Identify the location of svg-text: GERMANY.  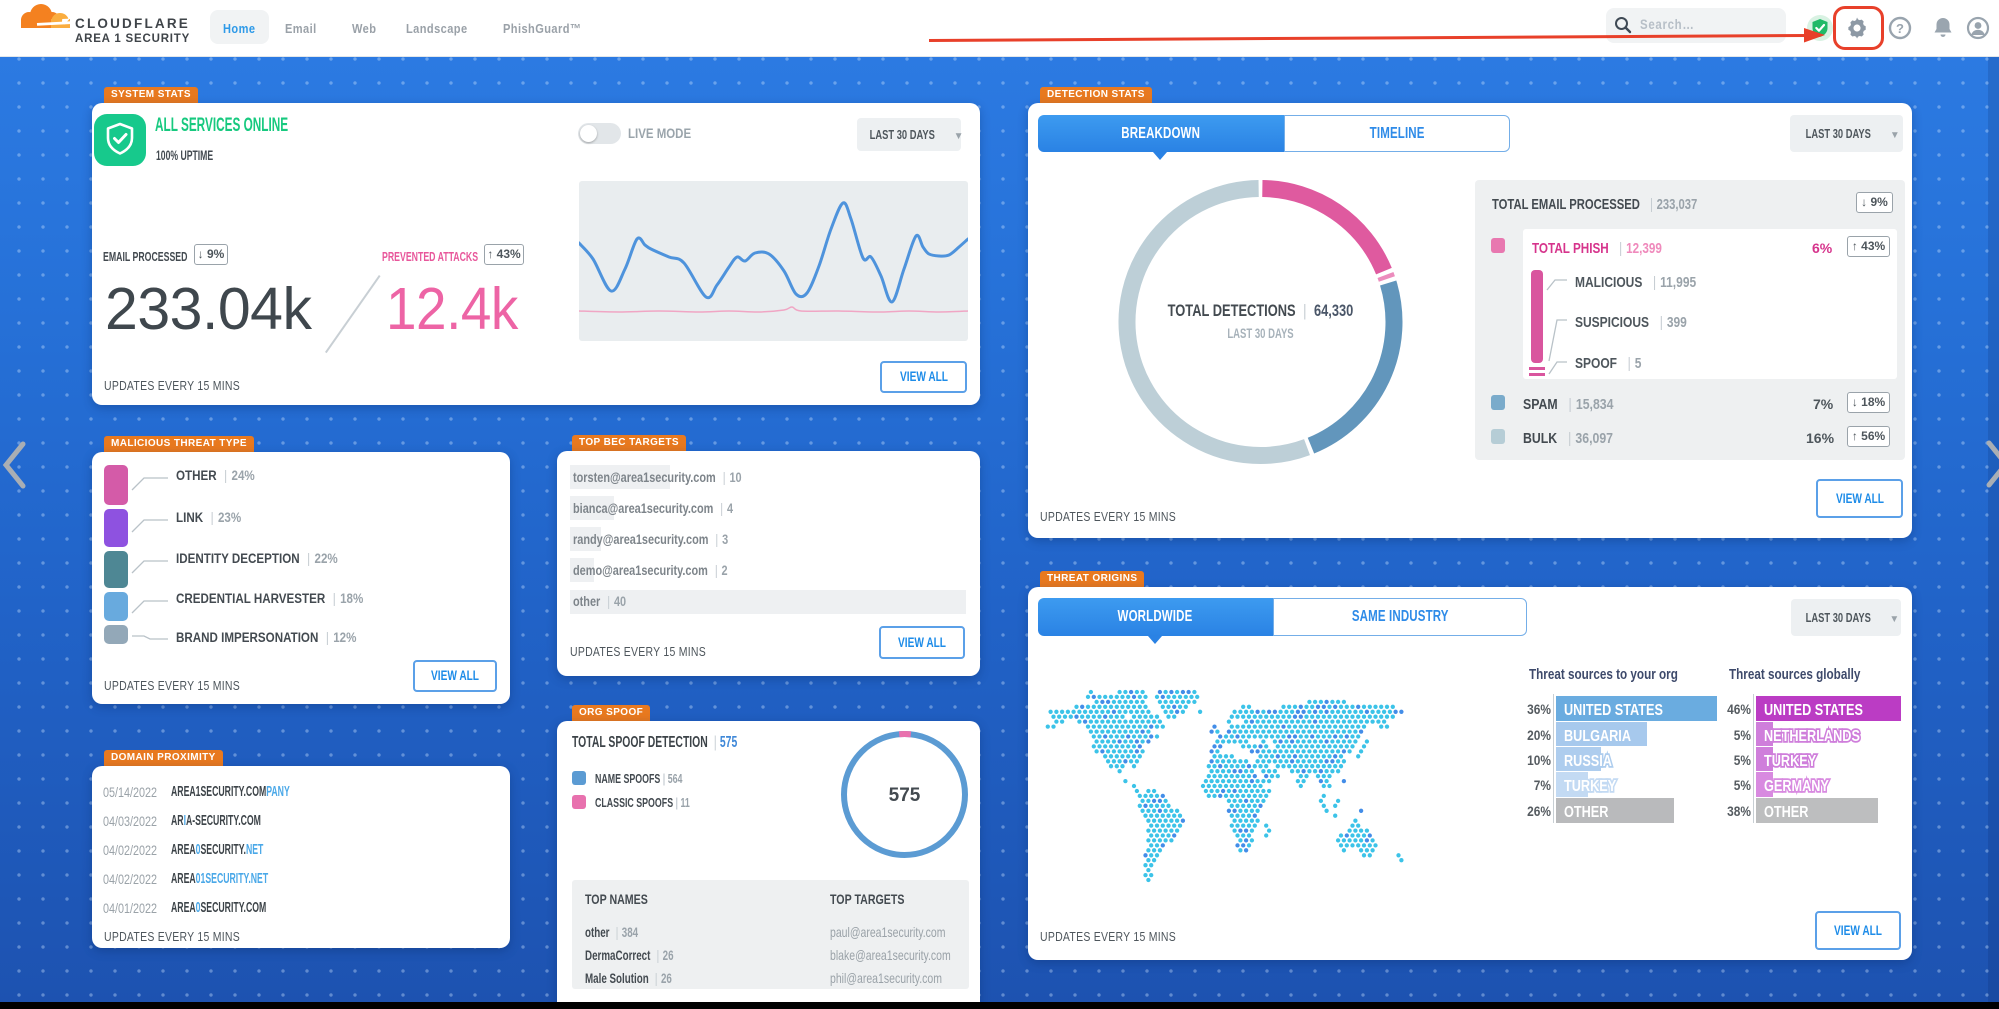
(1796, 786).